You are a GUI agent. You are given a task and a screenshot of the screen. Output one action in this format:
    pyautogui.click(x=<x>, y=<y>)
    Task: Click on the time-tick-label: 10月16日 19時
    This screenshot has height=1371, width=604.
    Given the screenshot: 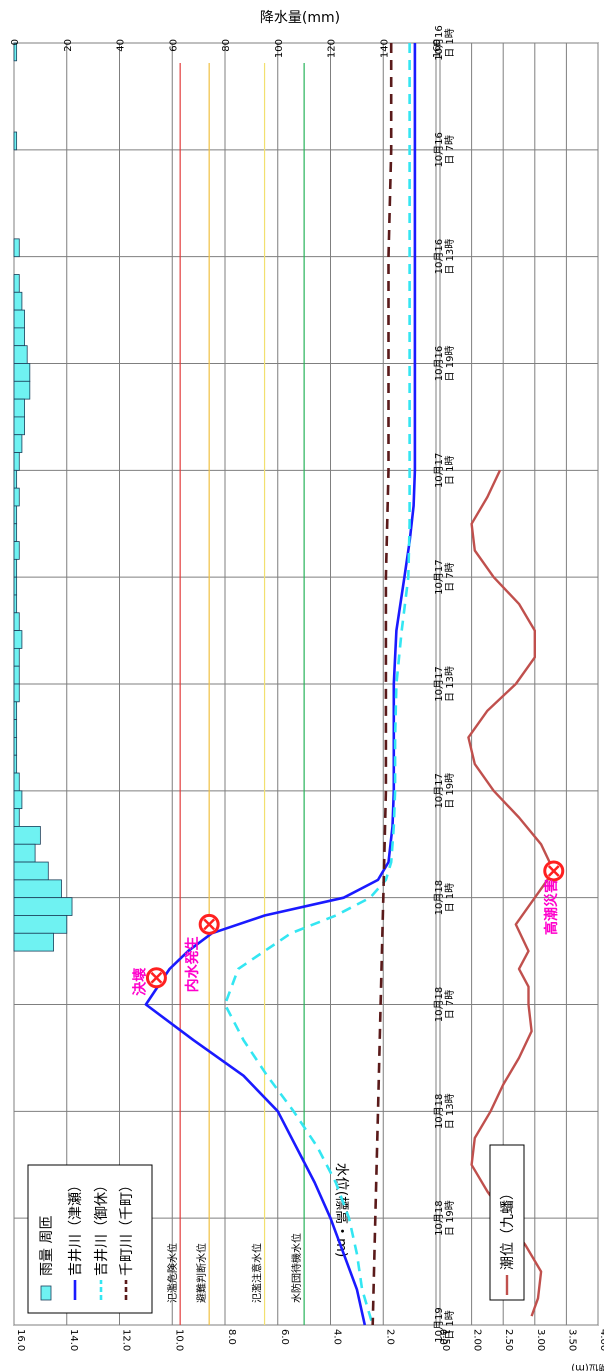 What is the action you would take?
    pyautogui.click(x=444, y=364)
    